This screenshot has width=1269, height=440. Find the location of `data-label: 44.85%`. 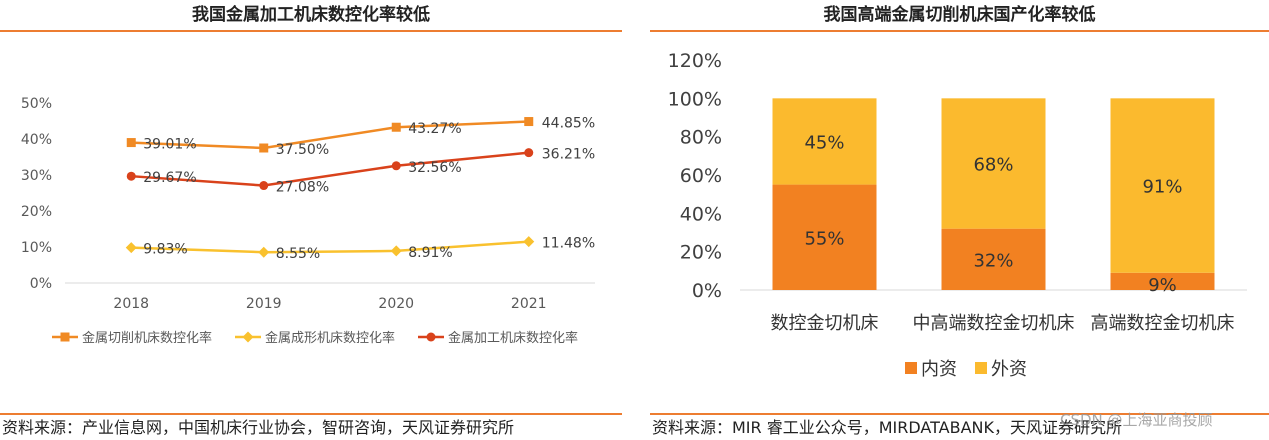

data-label: 44.85% is located at coordinates (568, 124).